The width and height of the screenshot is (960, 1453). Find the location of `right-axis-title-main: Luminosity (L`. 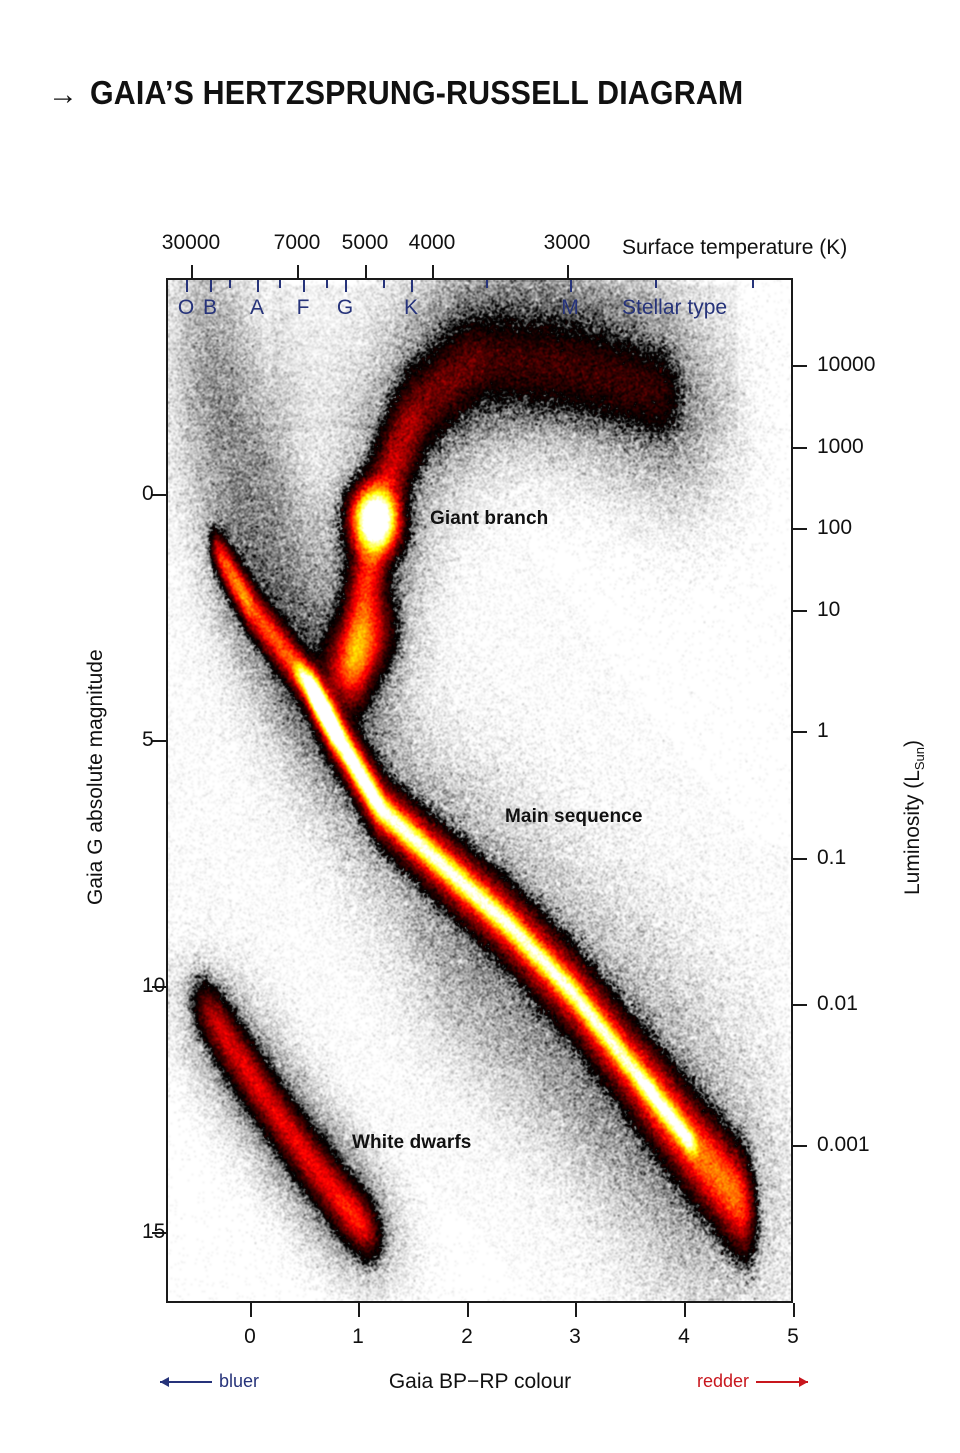

right-axis-title-main: Luminosity (L is located at coordinates (912, 832).